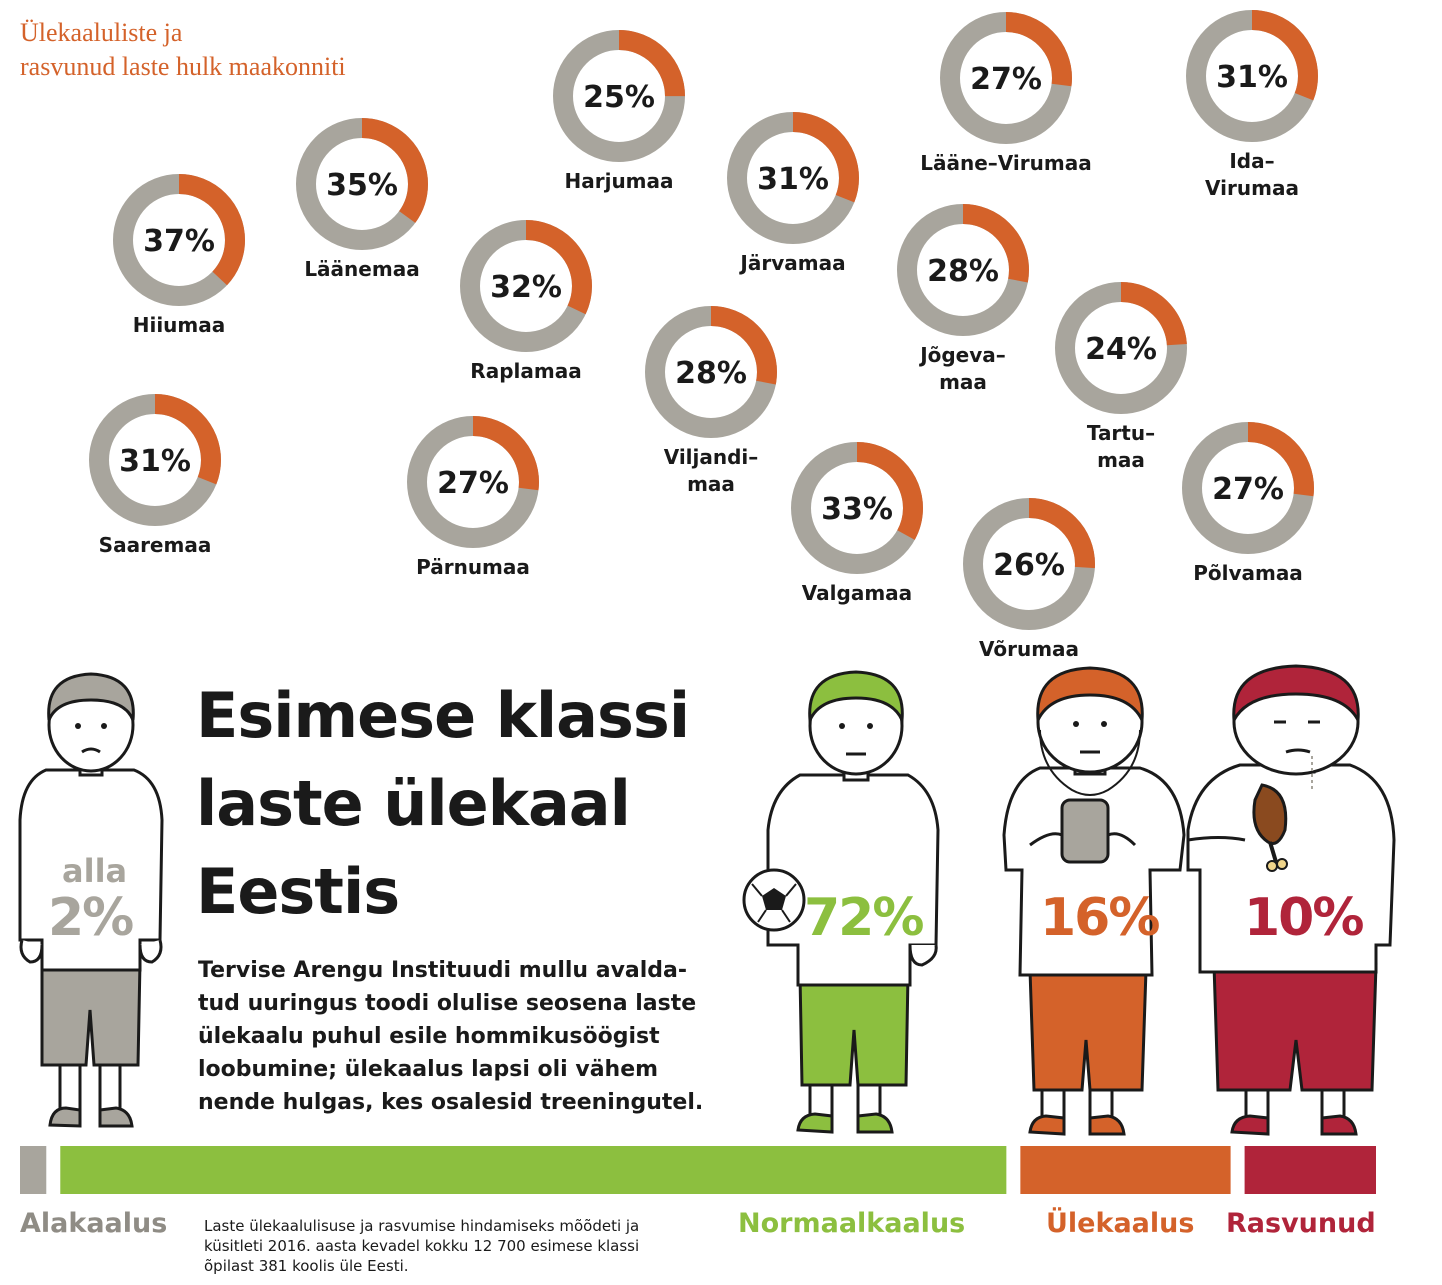 This screenshot has width=1442, height=1285. What do you see at coordinates (95, 871) in the screenshot?
I see `underweight-prefix: alla` at bounding box center [95, 871].